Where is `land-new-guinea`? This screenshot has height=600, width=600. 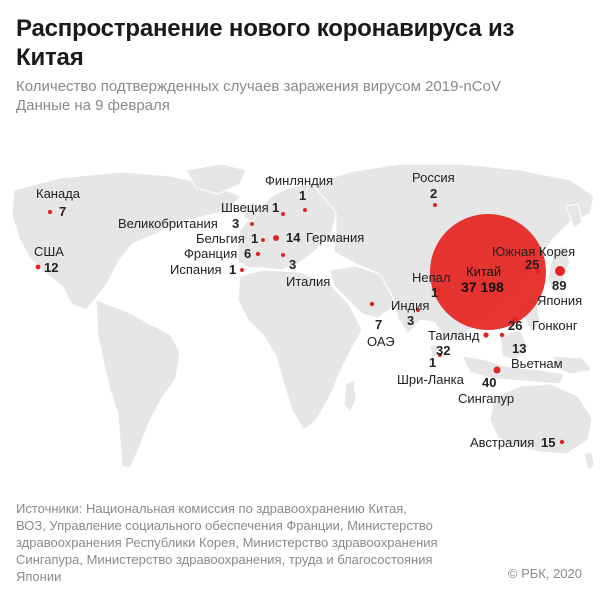 land-new-guinea is located at coordinates (573, 365).